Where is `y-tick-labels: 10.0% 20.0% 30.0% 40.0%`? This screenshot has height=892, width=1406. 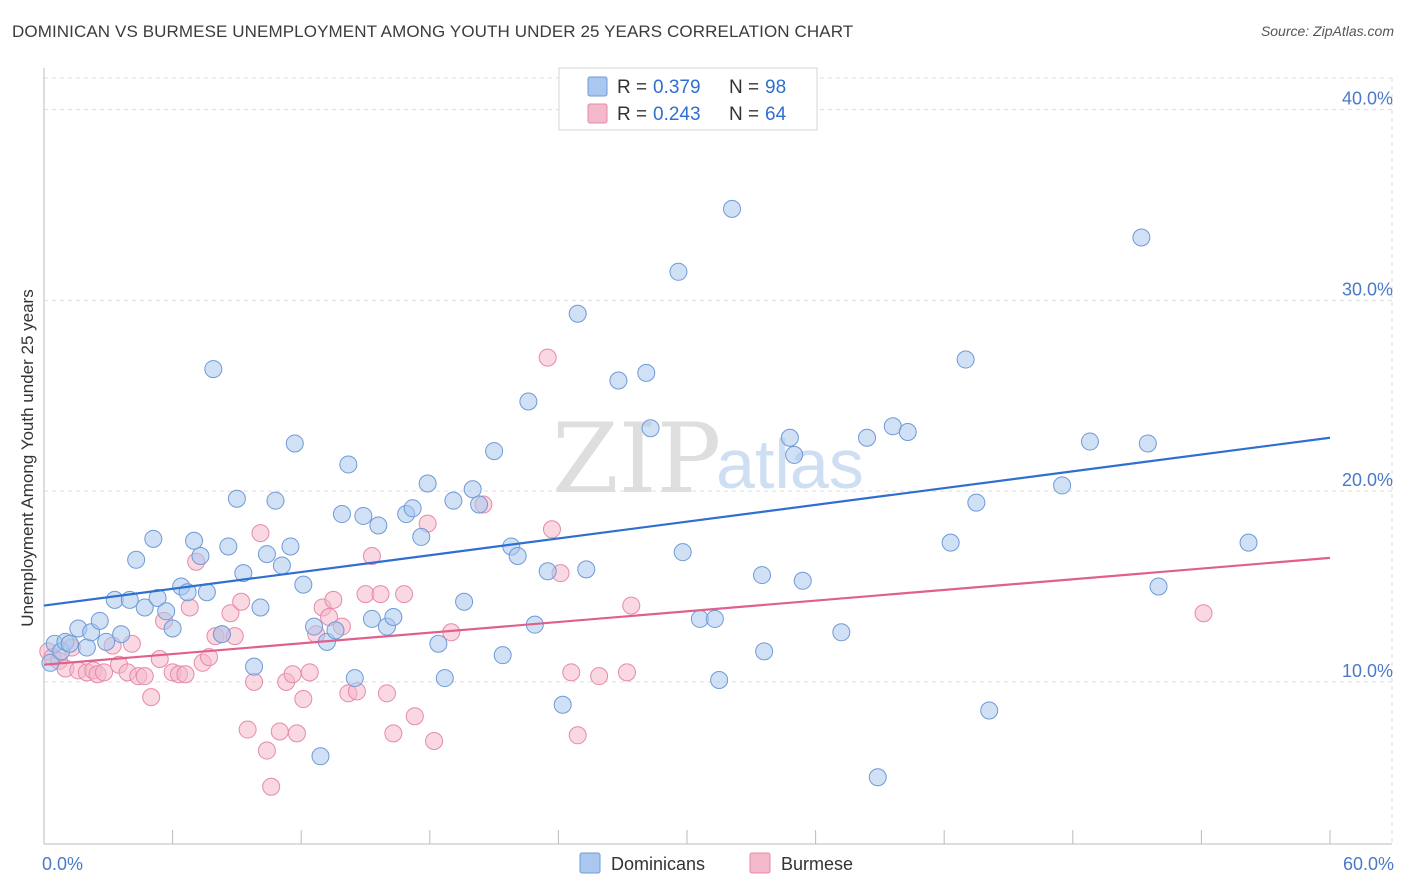
y-tick-labels: 10.0% 20.0% 30.0% 40.0% is located at coordinates (1367, 385).